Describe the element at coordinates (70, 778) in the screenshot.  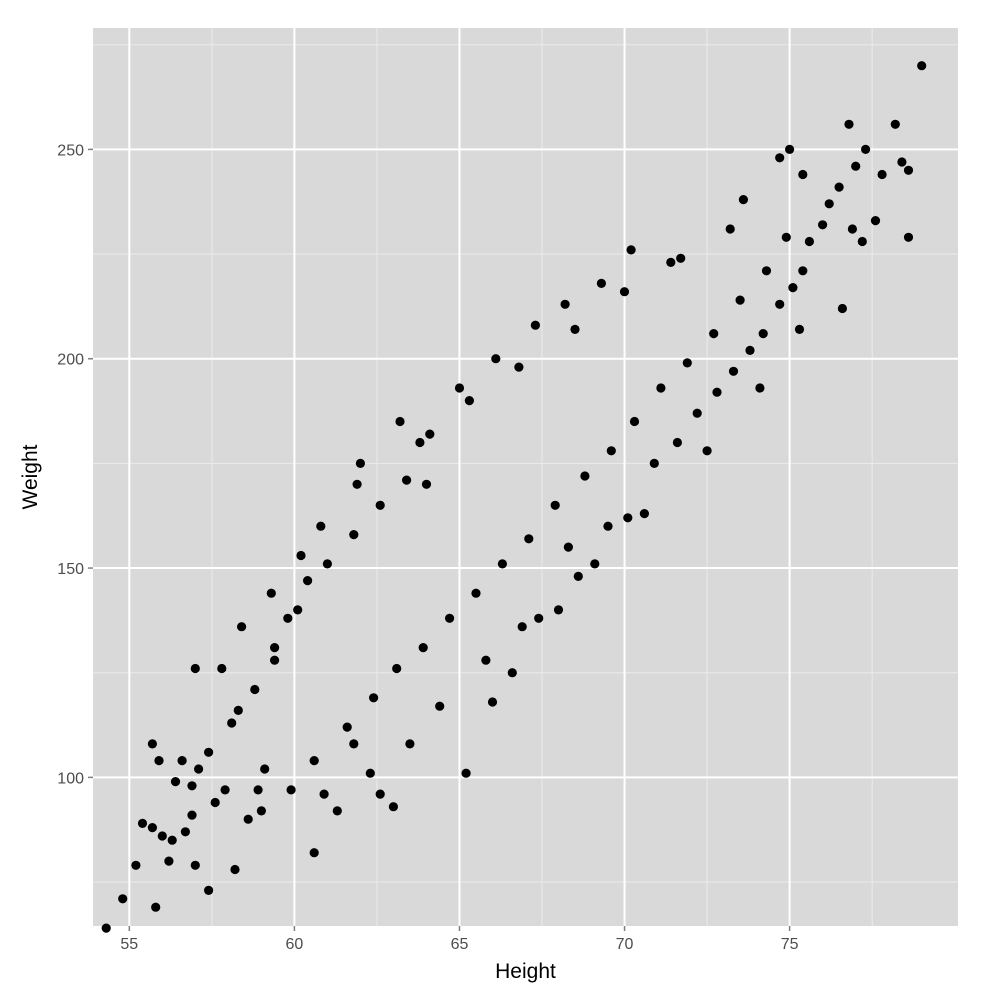
I see `y-tick-label: 100` at that location.